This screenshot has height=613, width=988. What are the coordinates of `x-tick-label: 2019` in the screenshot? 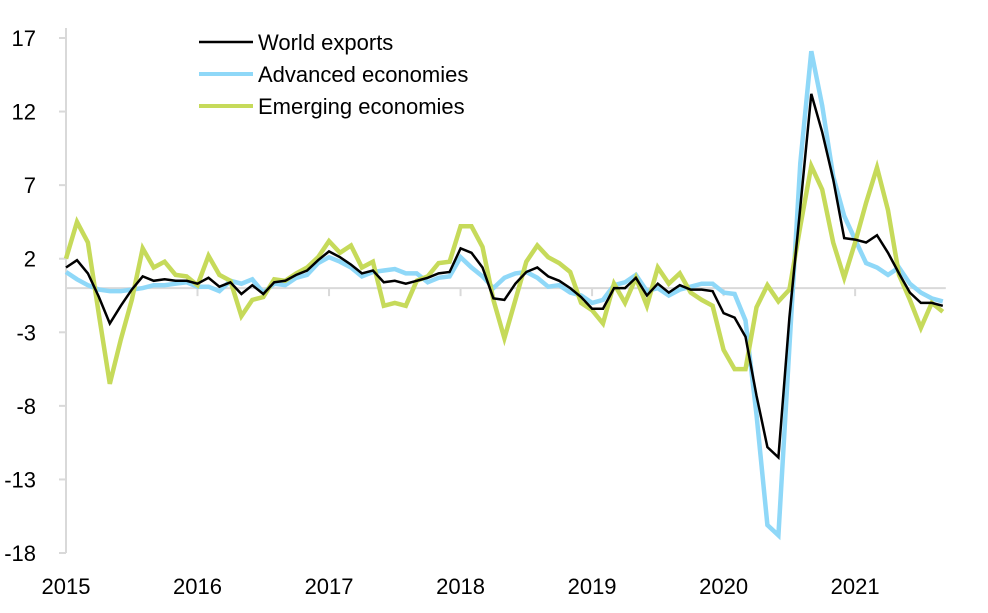 It's located at (592, 586).